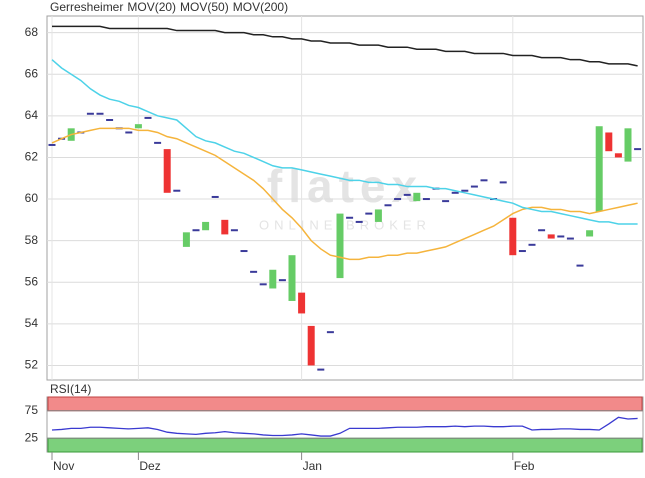 This screenshot has width=645, height=478. I want to click on chart-title: Gerresheimer, so click(86, 7).